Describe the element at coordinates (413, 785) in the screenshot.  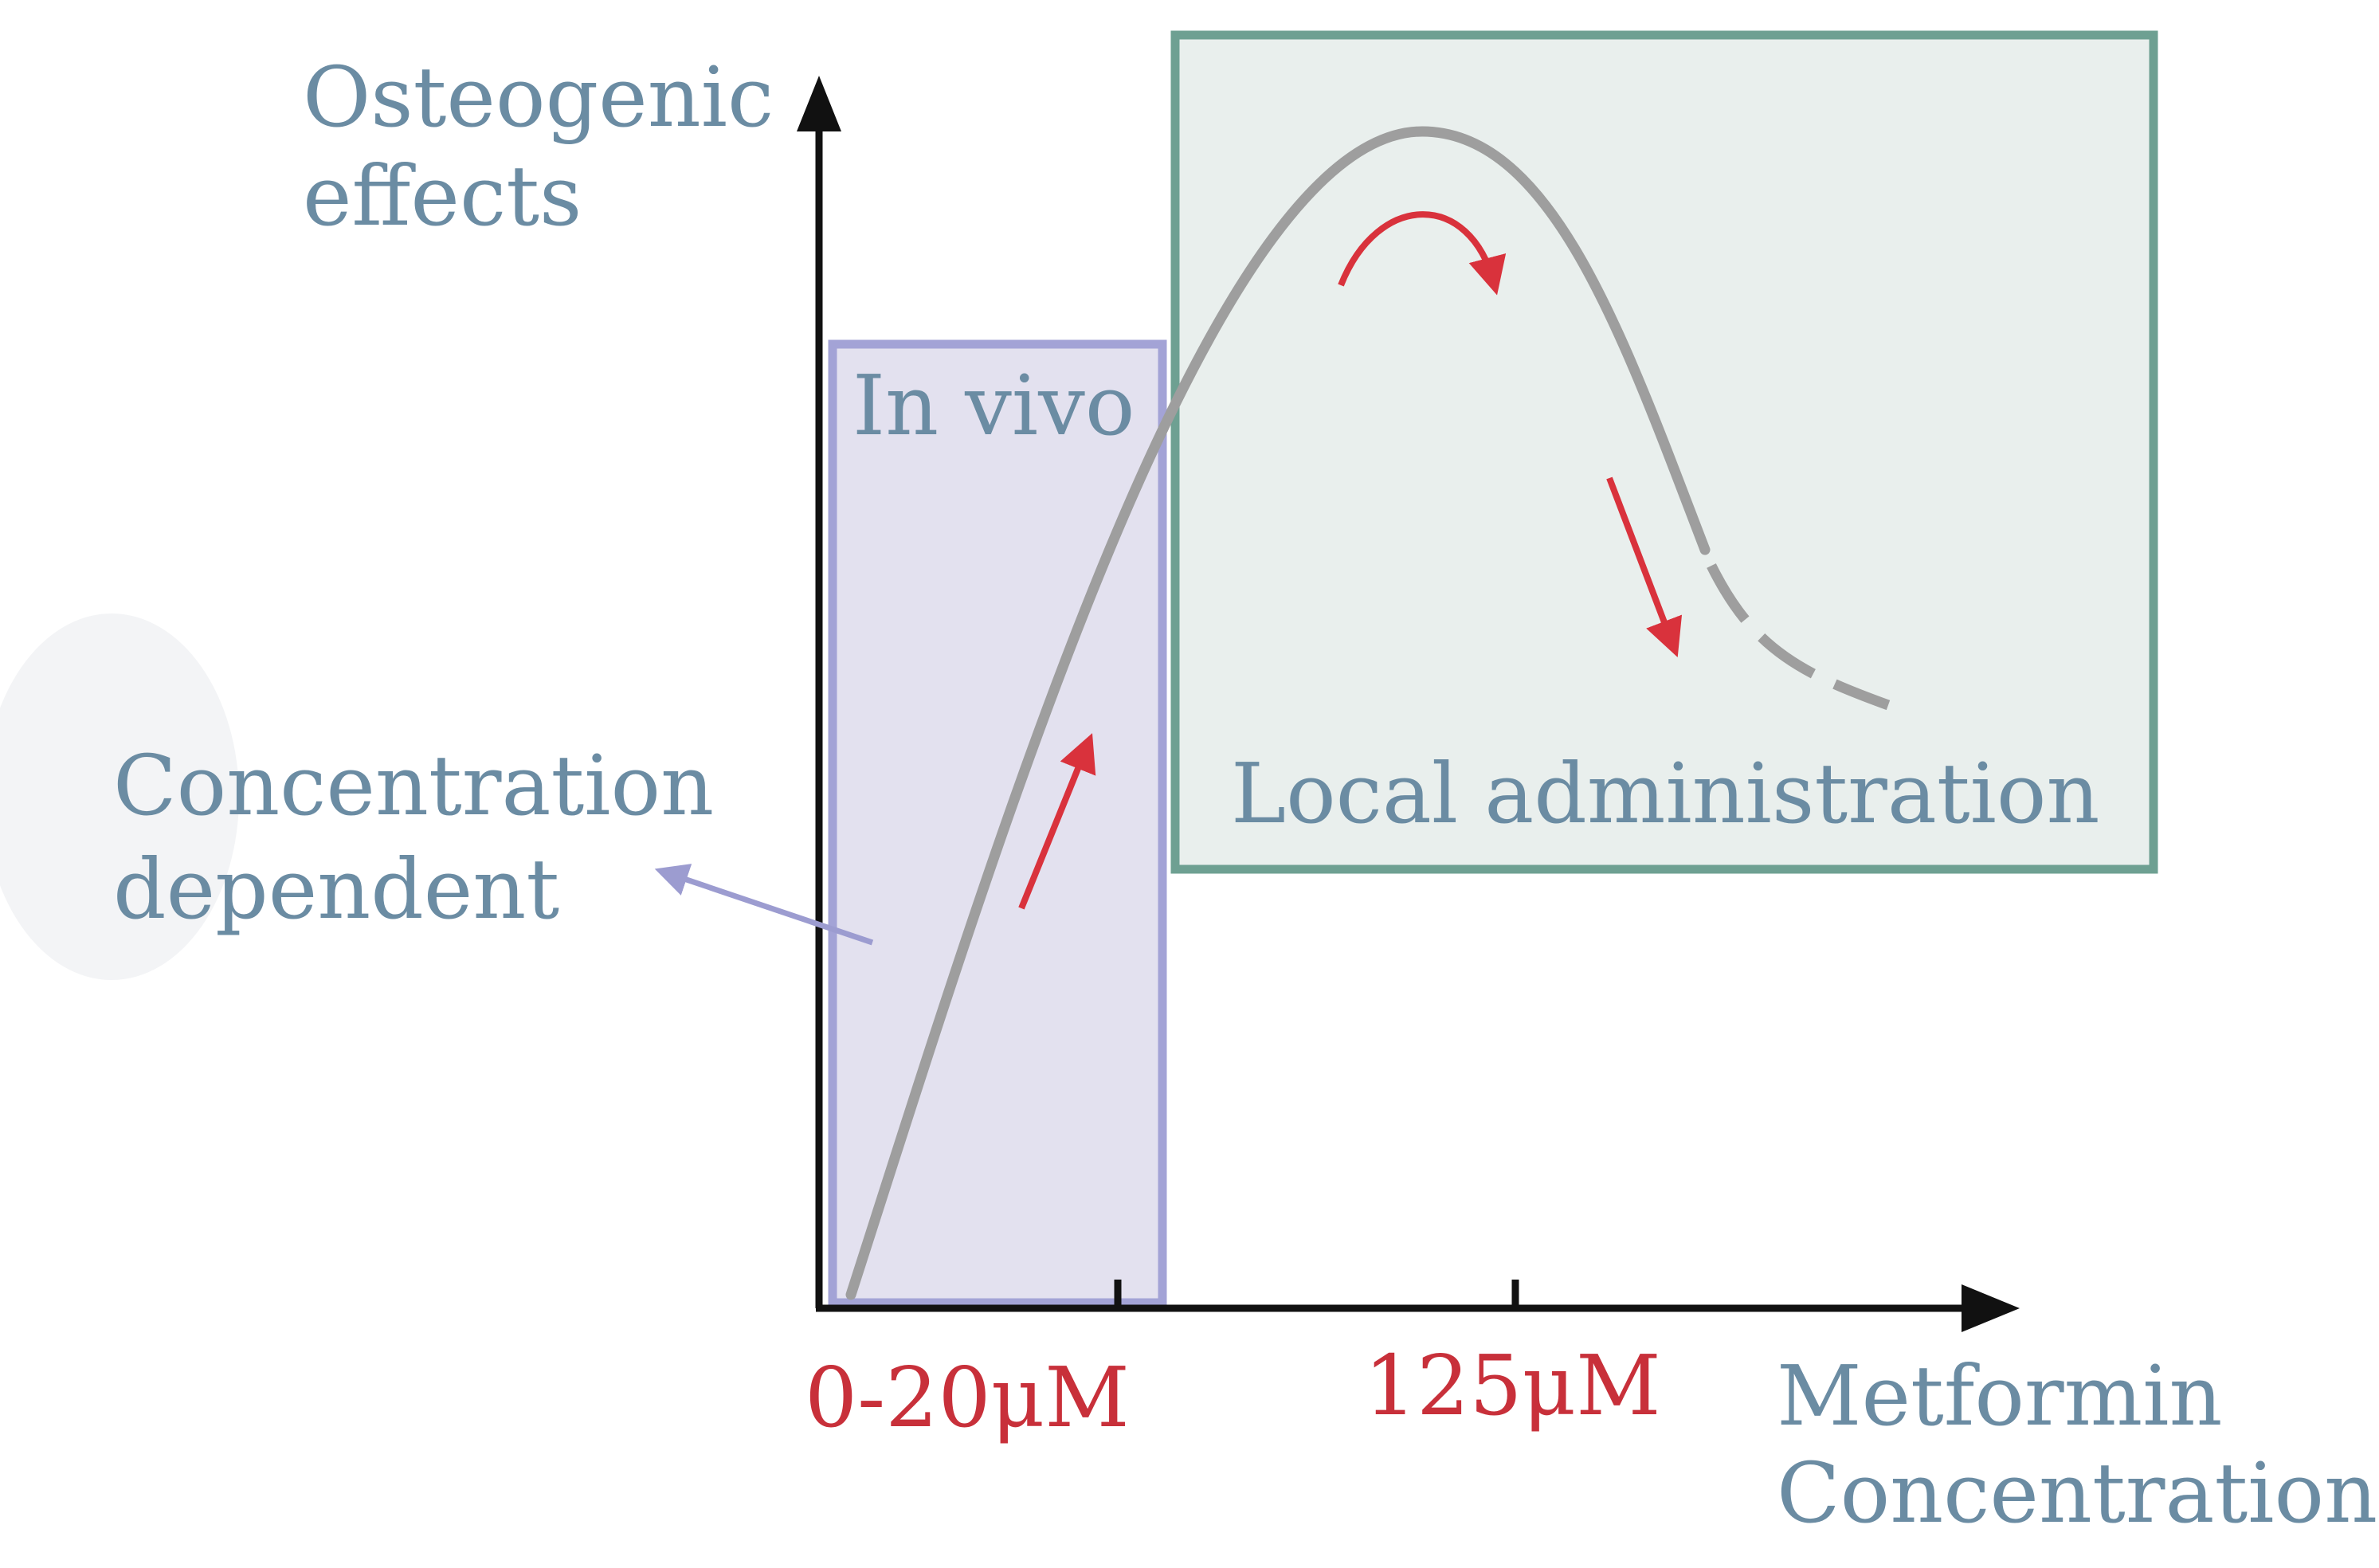
I see `annotation-line1: Concentration` at that location.